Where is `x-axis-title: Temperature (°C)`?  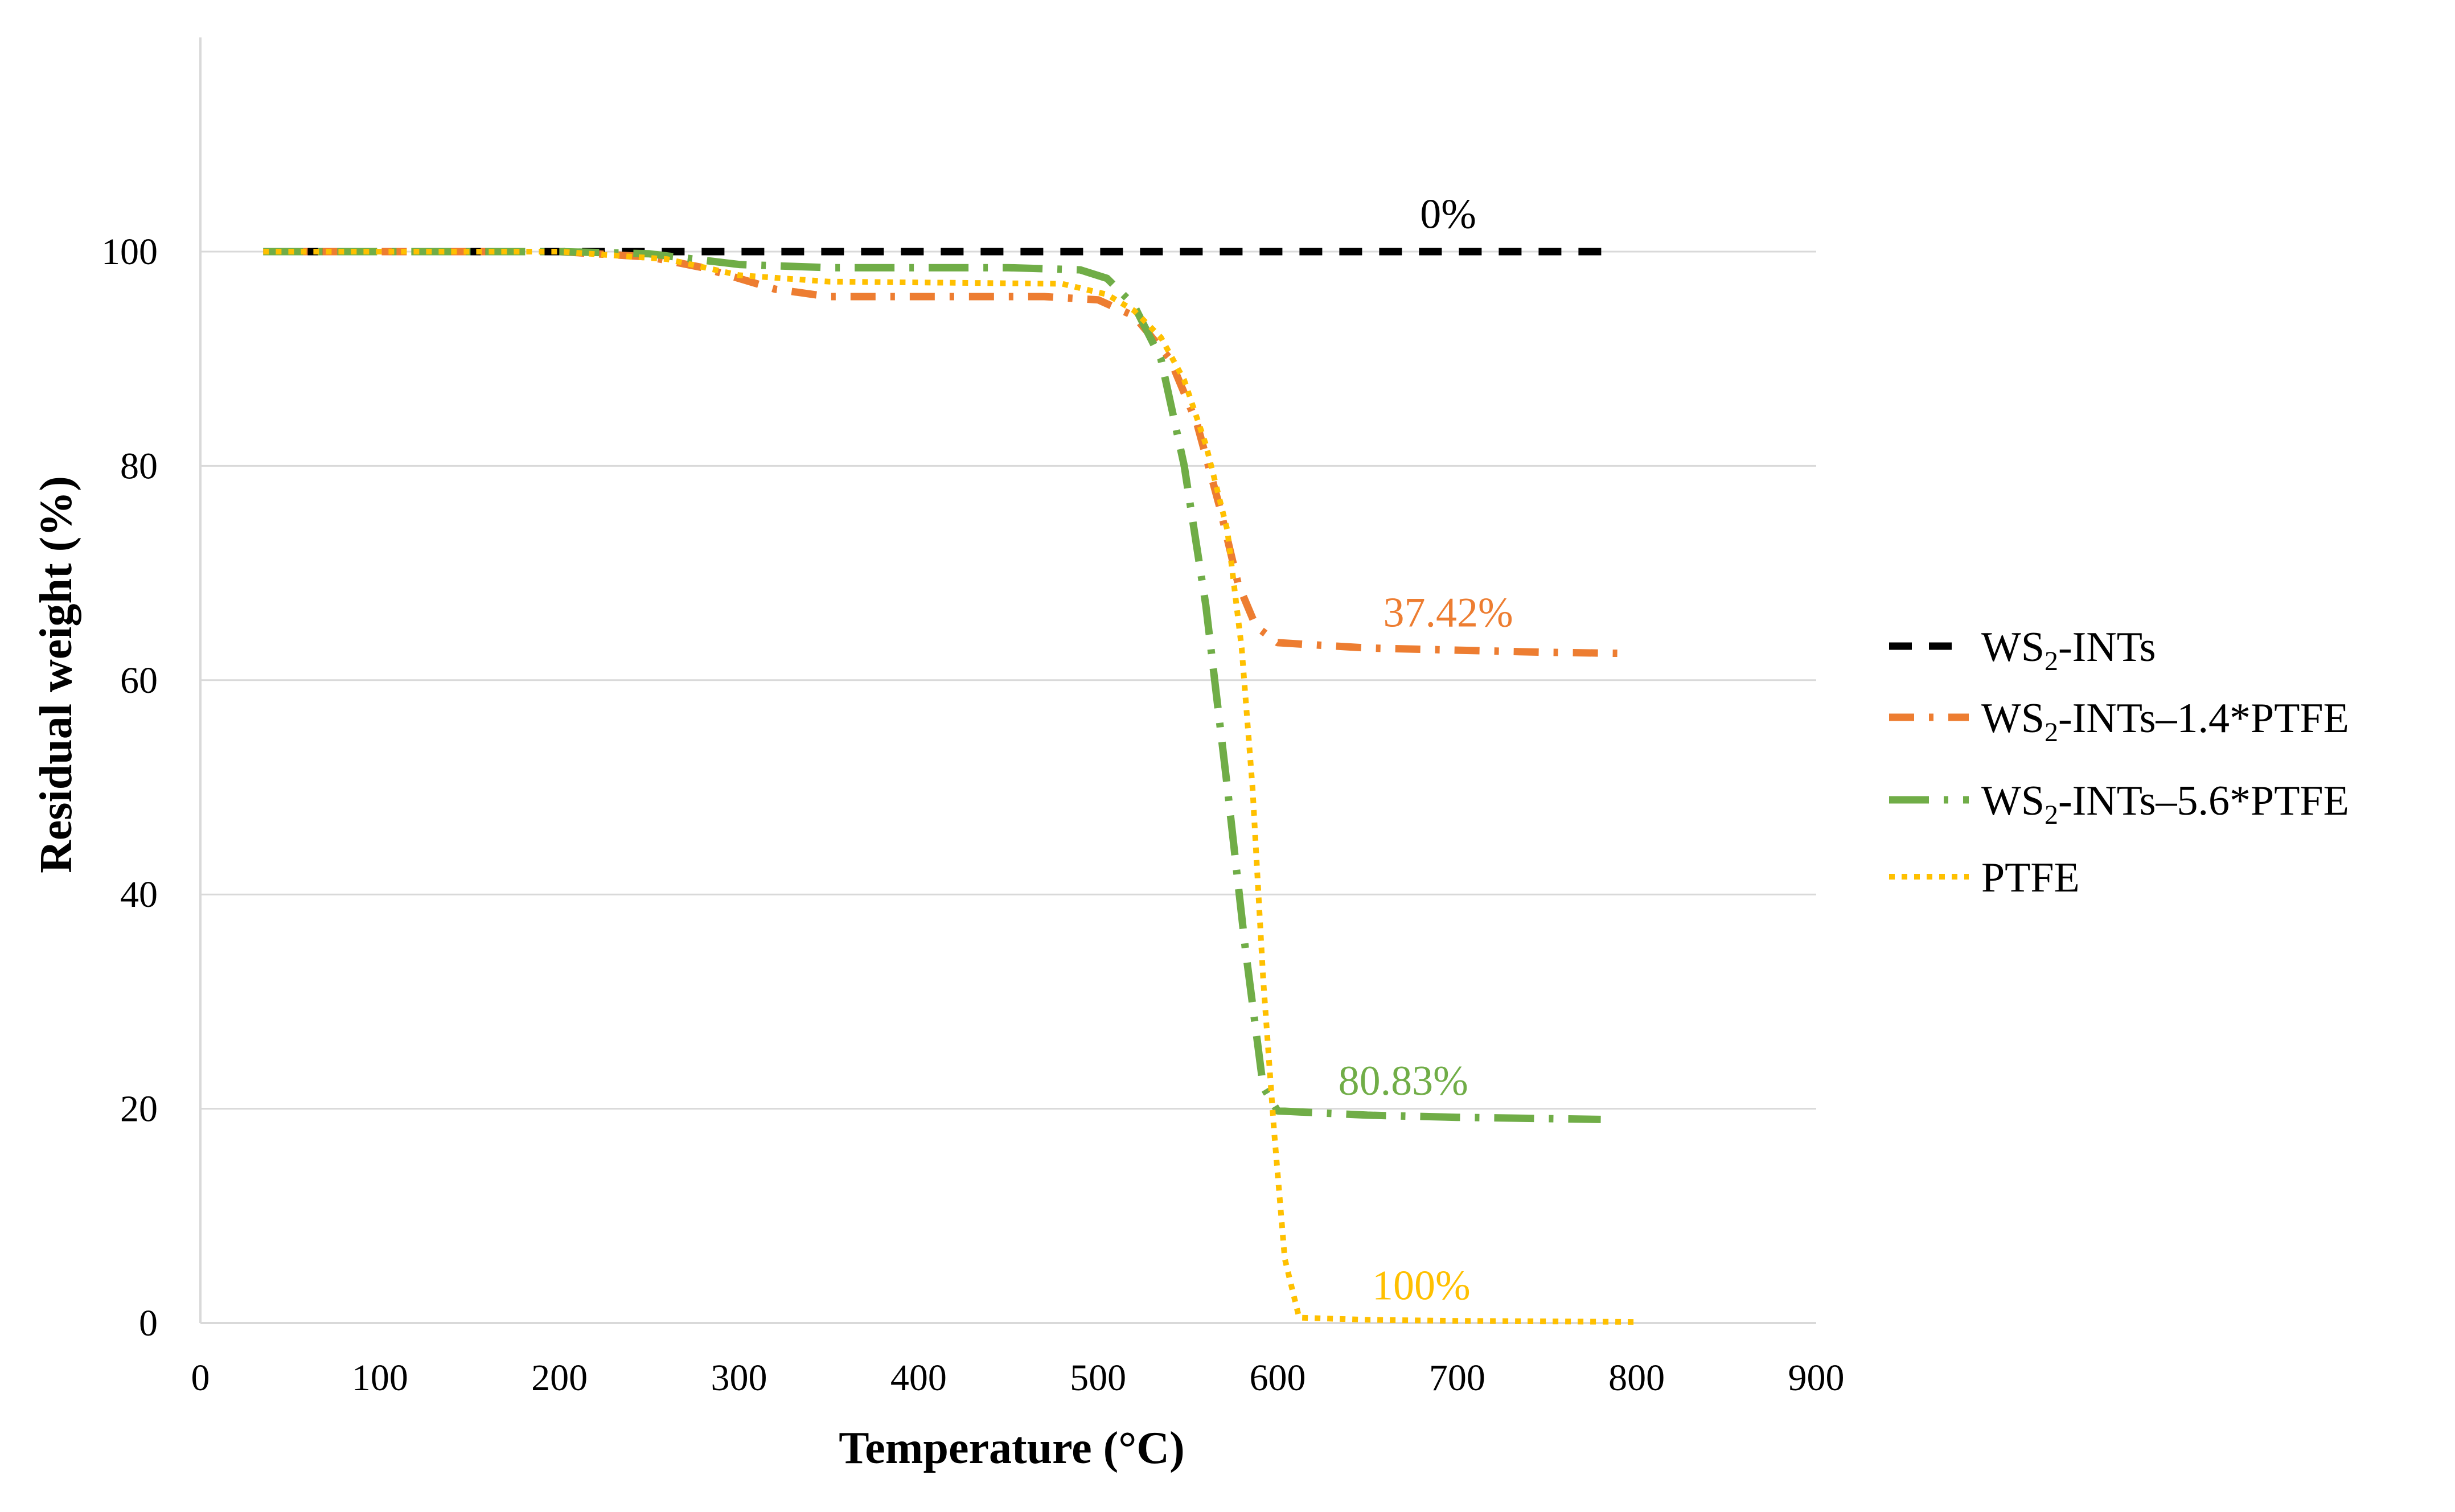 x-axis-title: Temperature (°C) is located at coordinates (1011, 1448).